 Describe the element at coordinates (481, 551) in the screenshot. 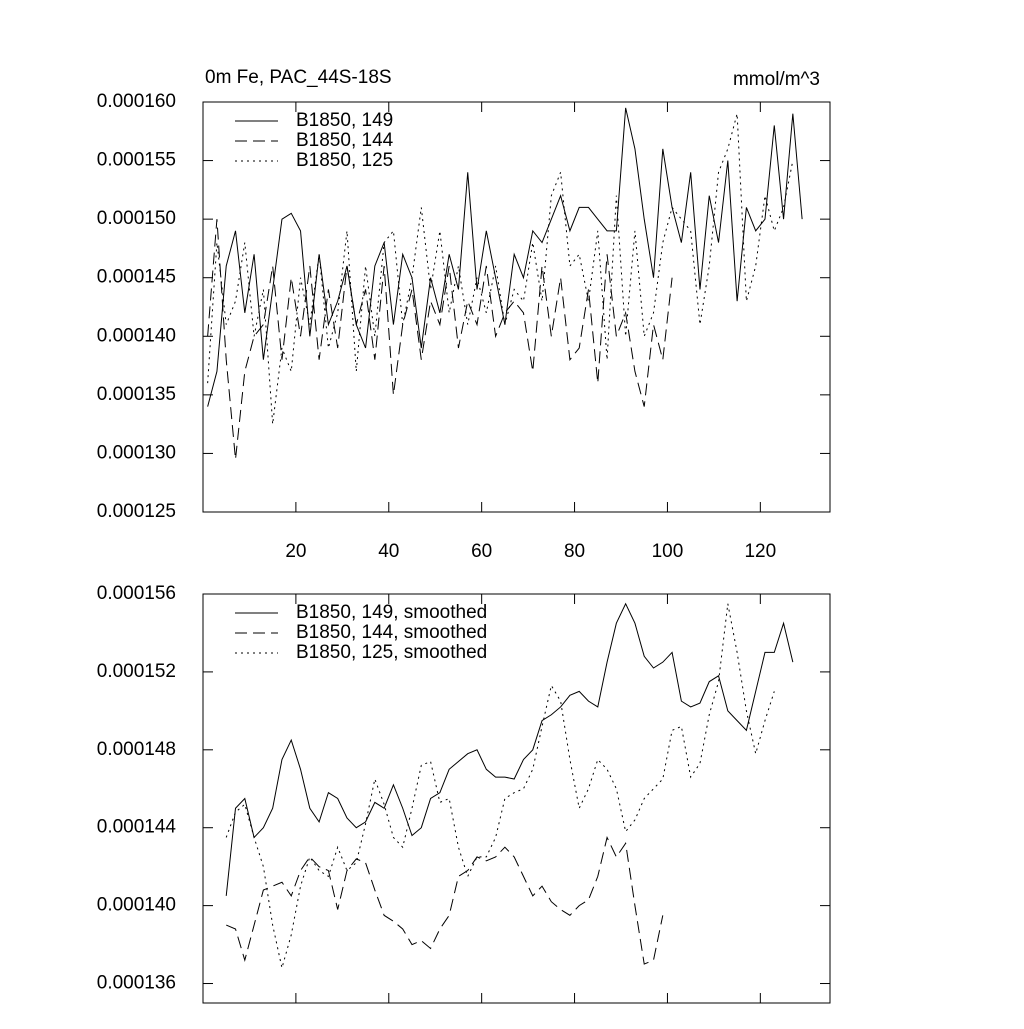

I see `x-tick-label: 60` at that location.